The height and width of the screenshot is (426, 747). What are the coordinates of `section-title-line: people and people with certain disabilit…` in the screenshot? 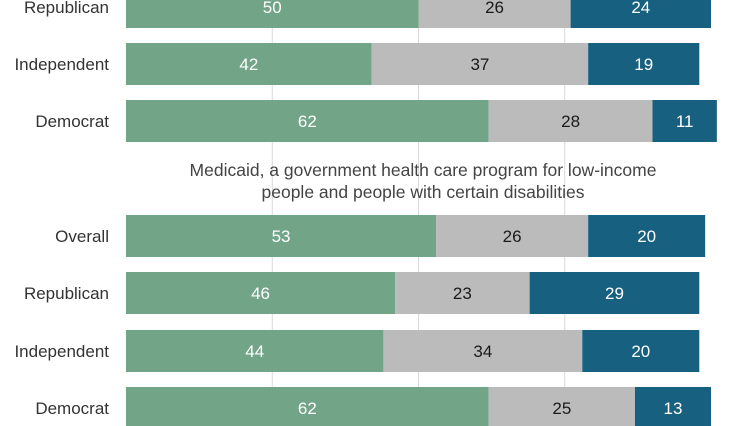 It's located at (423, 192).